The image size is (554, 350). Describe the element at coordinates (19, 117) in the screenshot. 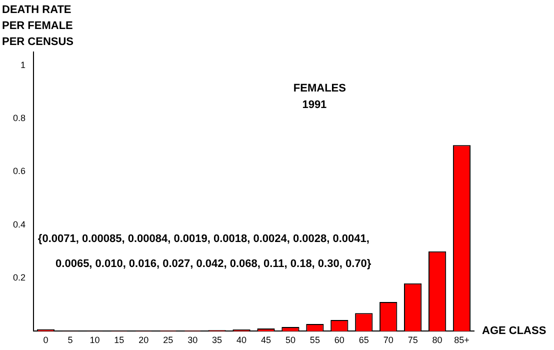

I see `y-tick-label: 0.8` at that location.